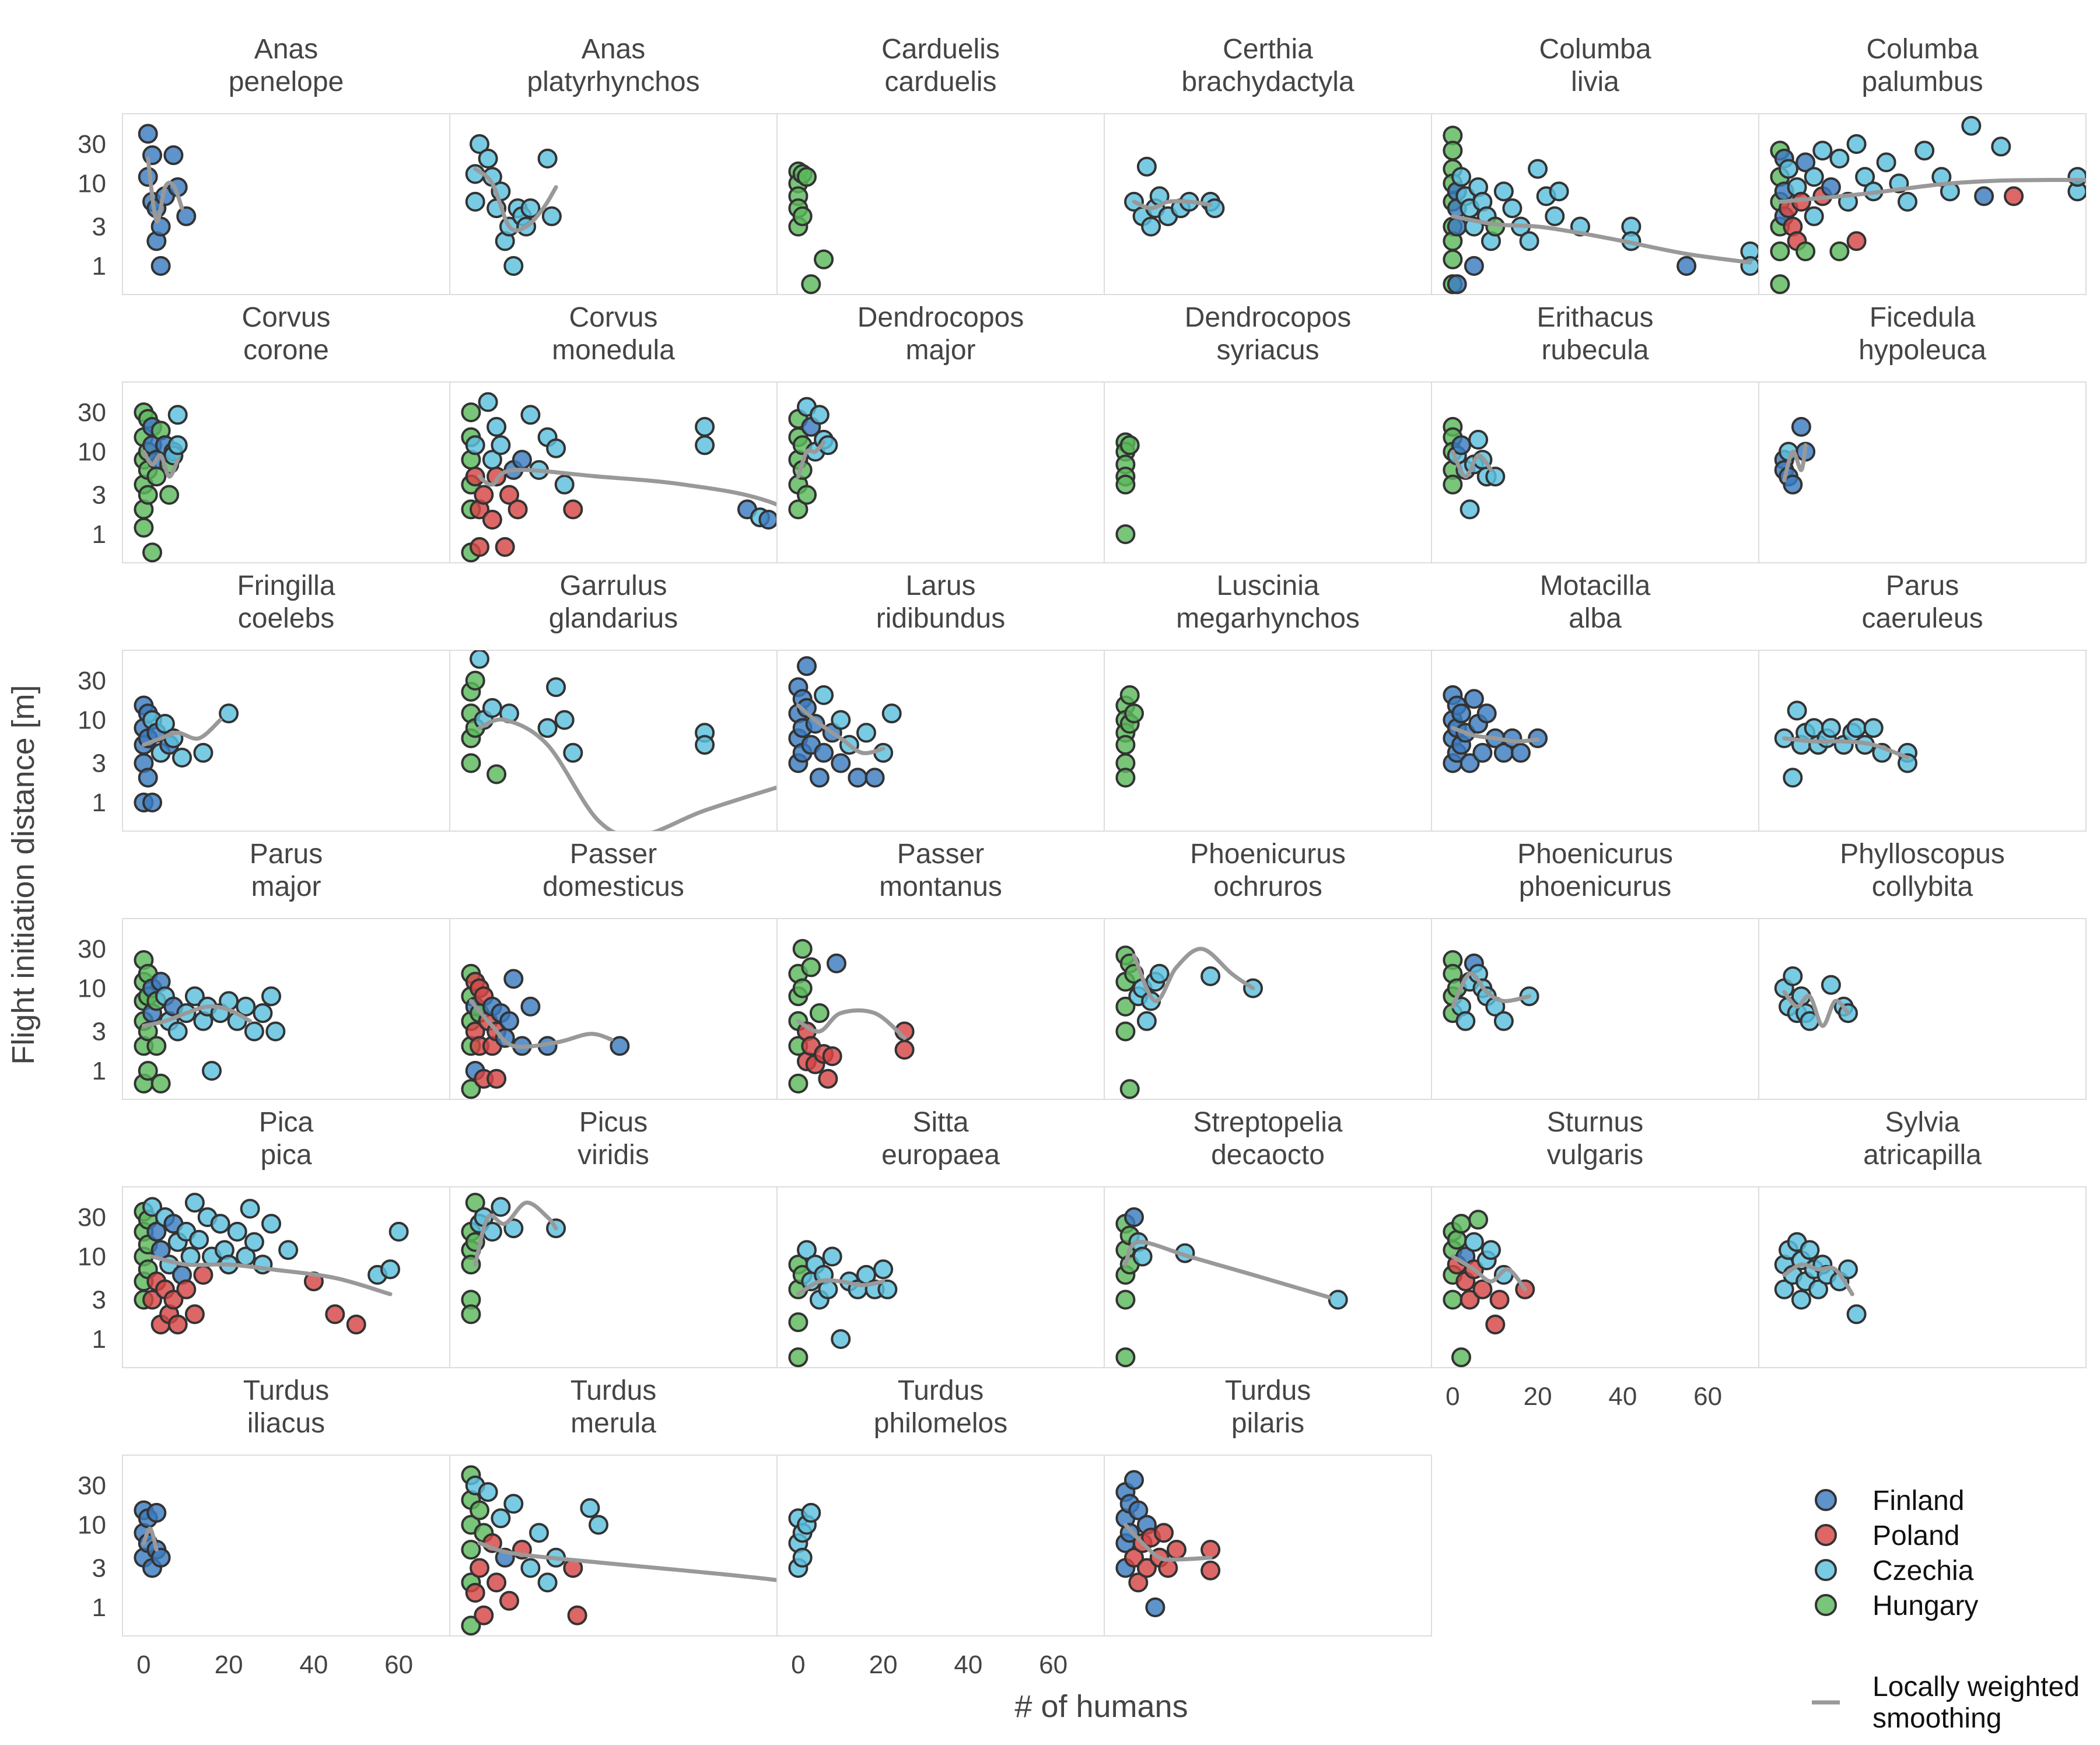 This screenshot has height=1745, width=2100. Describe the element at coordinates (99, 1569) in the screenshot. I see `y-tick-label: 3` at that location.